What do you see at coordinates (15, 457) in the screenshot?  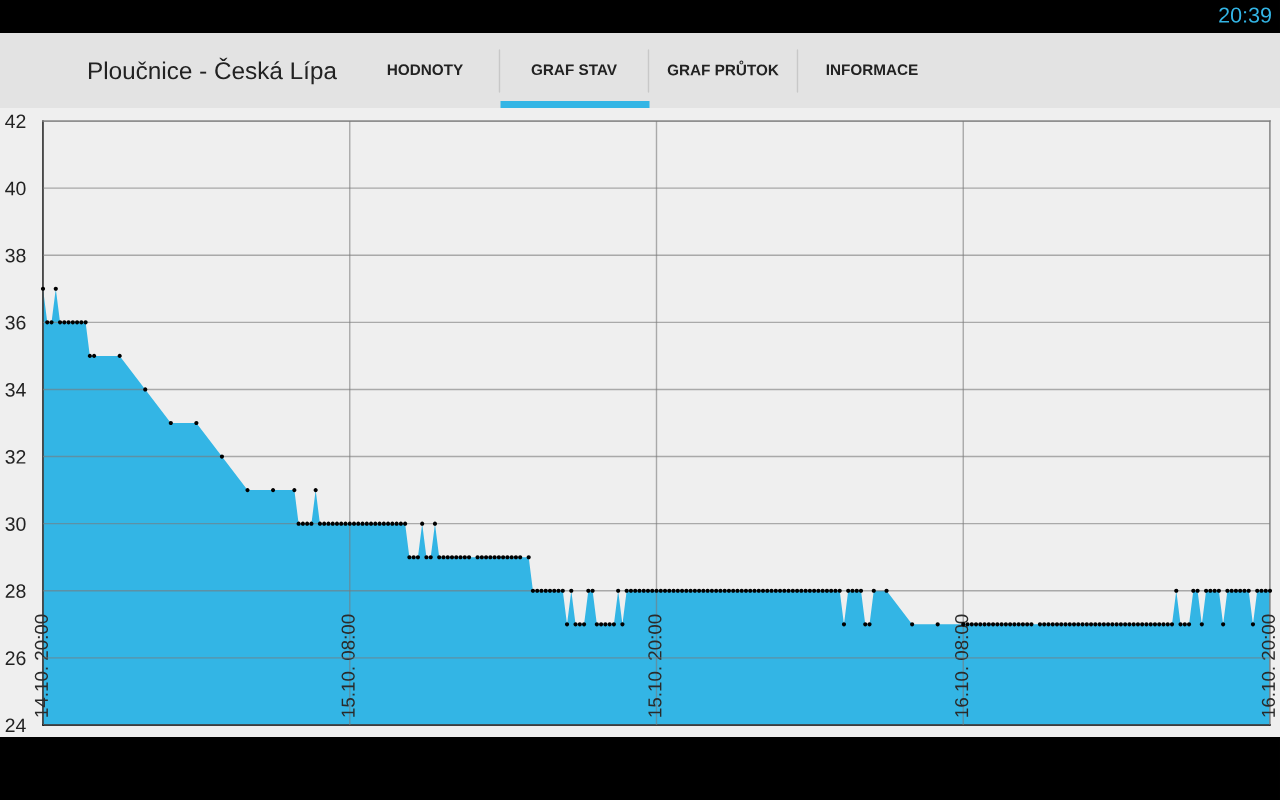 I see `y-tick-label: 32` at bounding box center [15, 457].